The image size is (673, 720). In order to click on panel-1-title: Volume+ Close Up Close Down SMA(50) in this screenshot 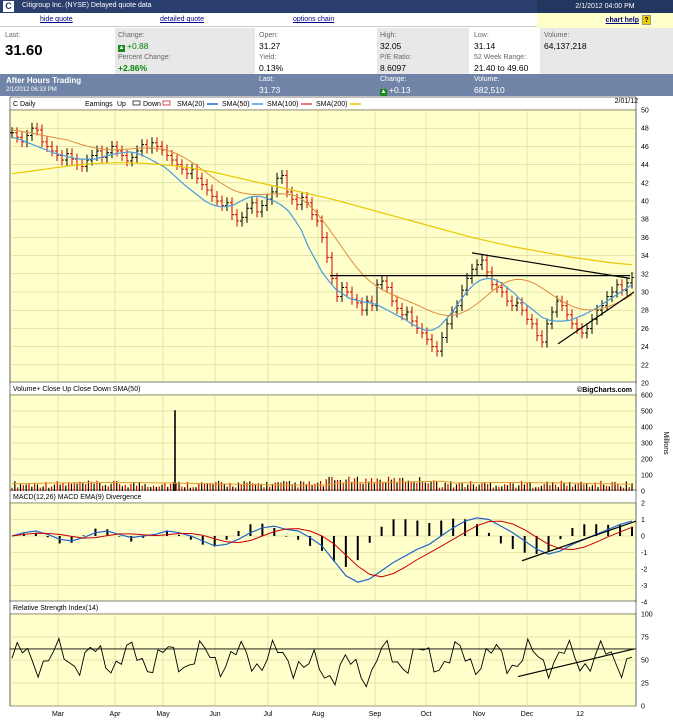, I will do `click(76, 389)`.